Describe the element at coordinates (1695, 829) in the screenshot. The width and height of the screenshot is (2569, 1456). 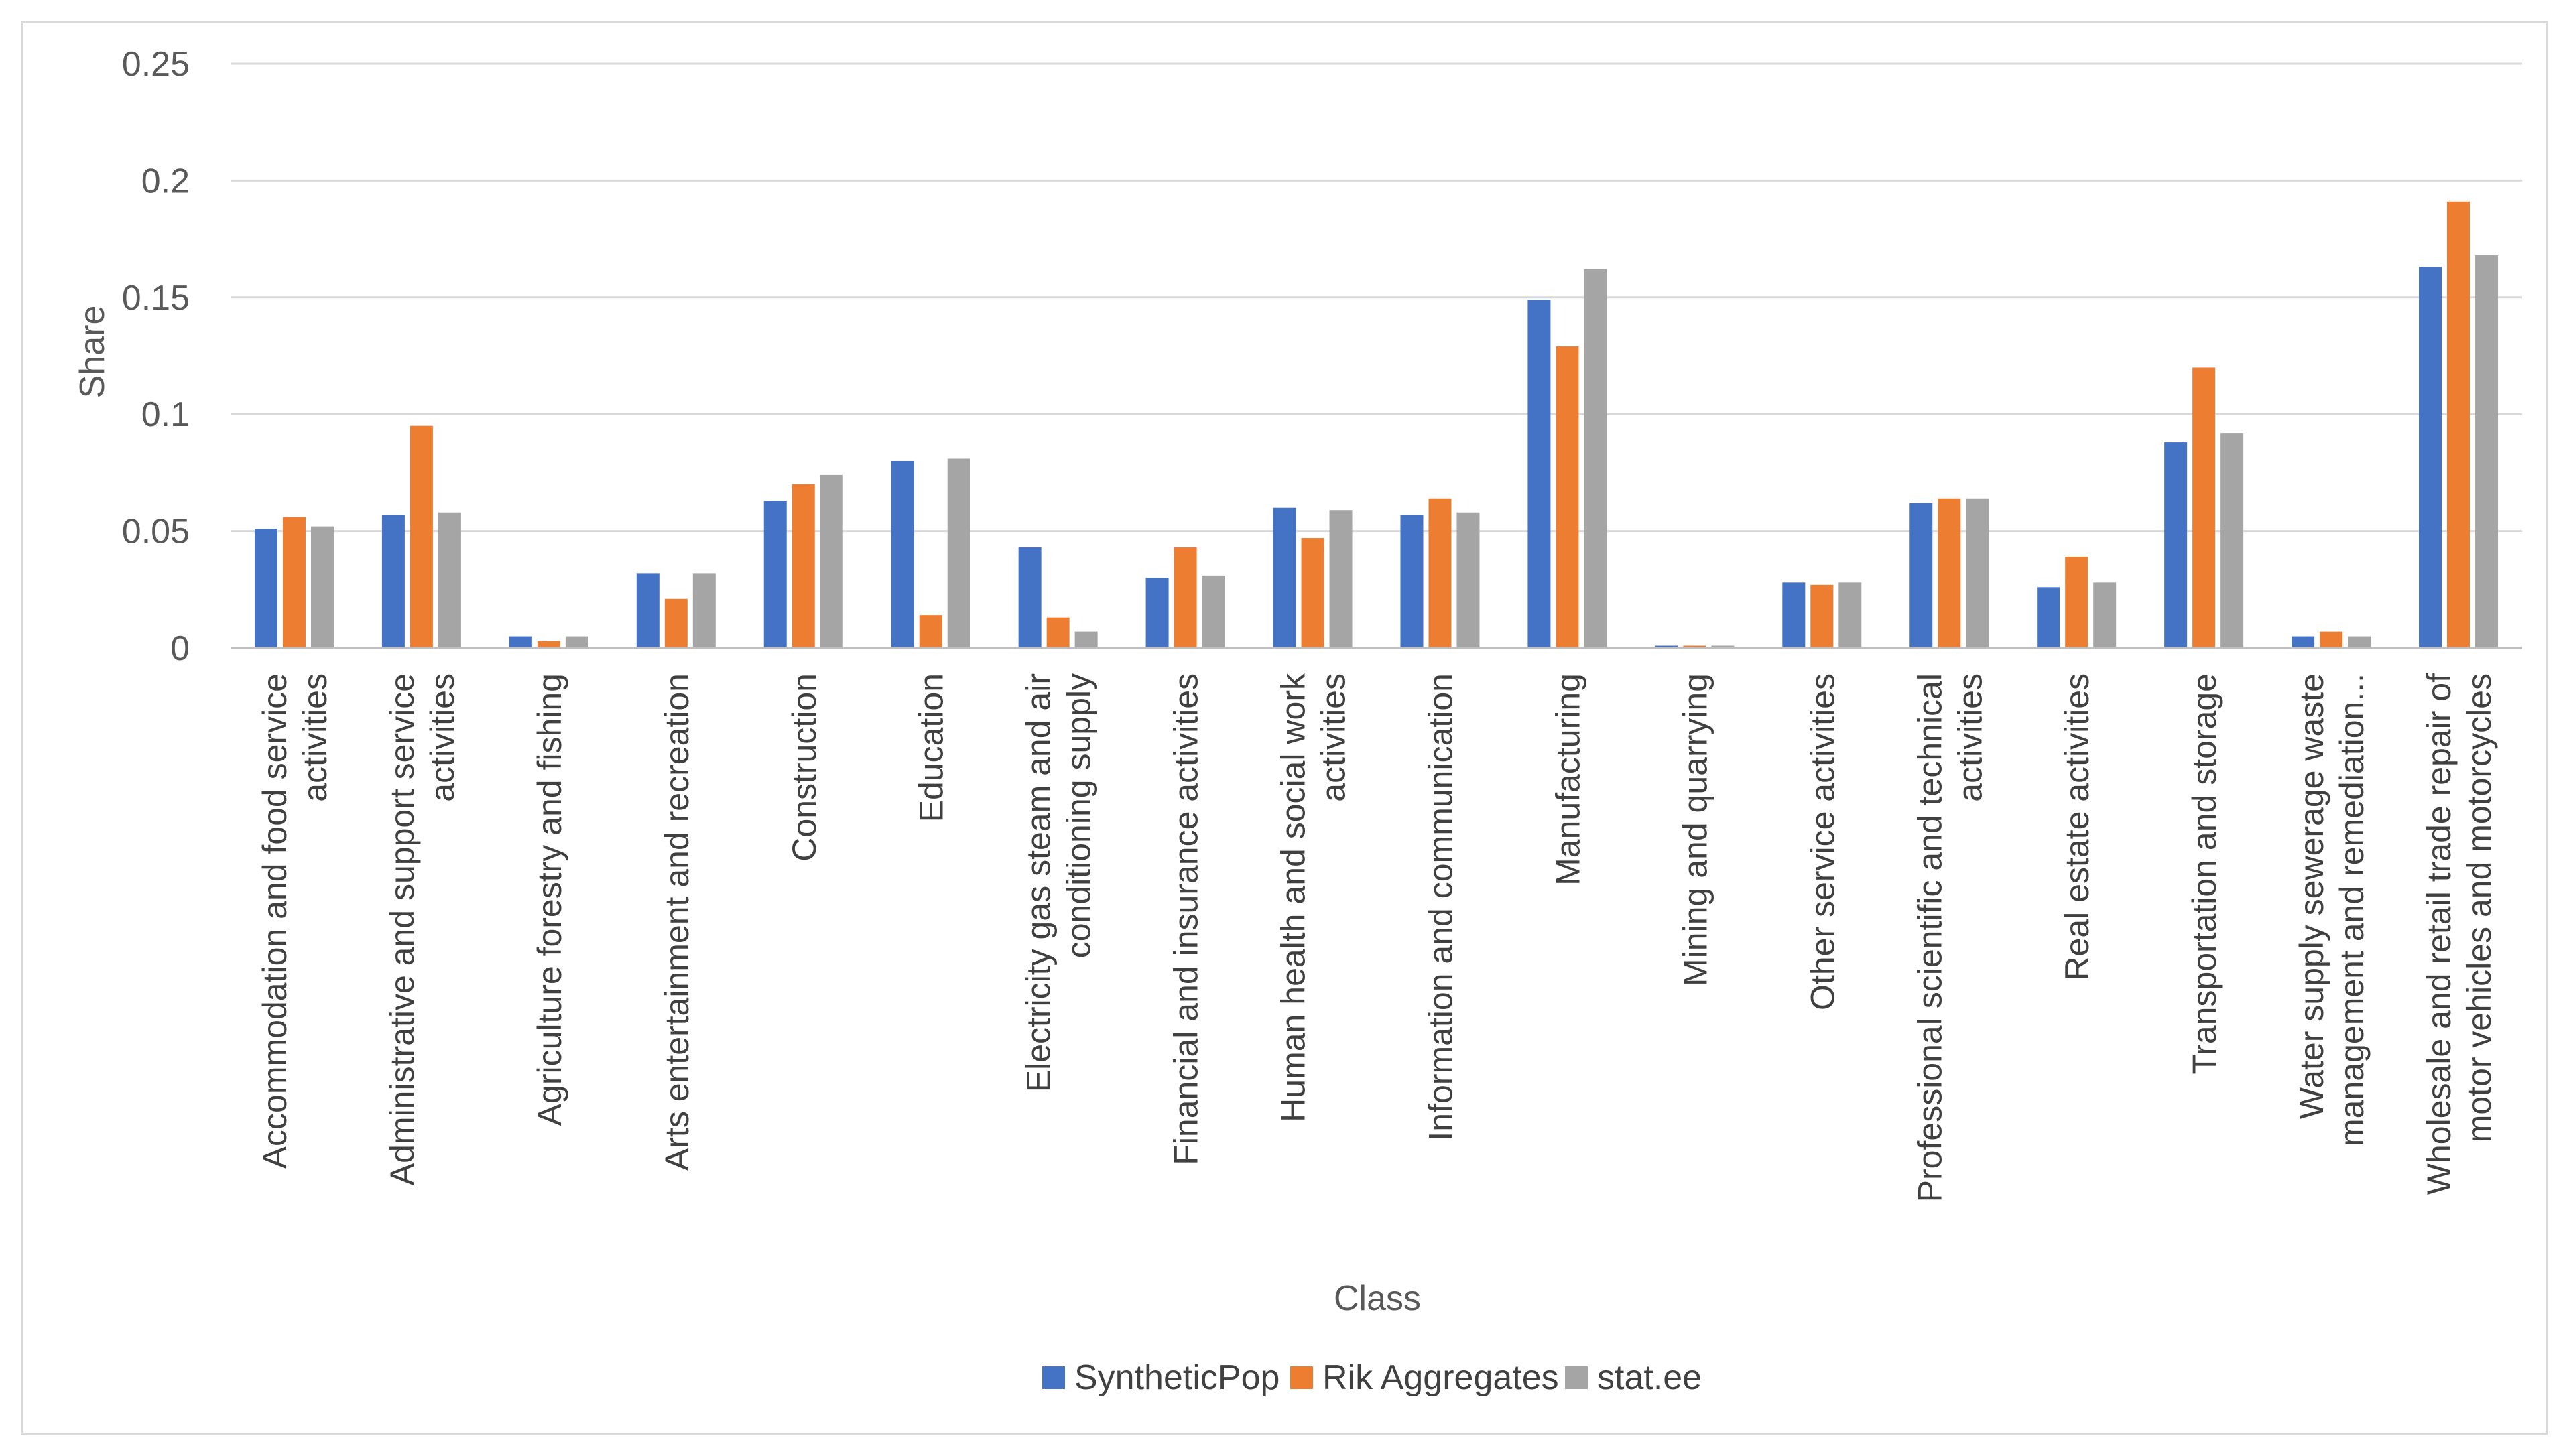
I see `x-category-label-line: Mining and quarrying` at that location.